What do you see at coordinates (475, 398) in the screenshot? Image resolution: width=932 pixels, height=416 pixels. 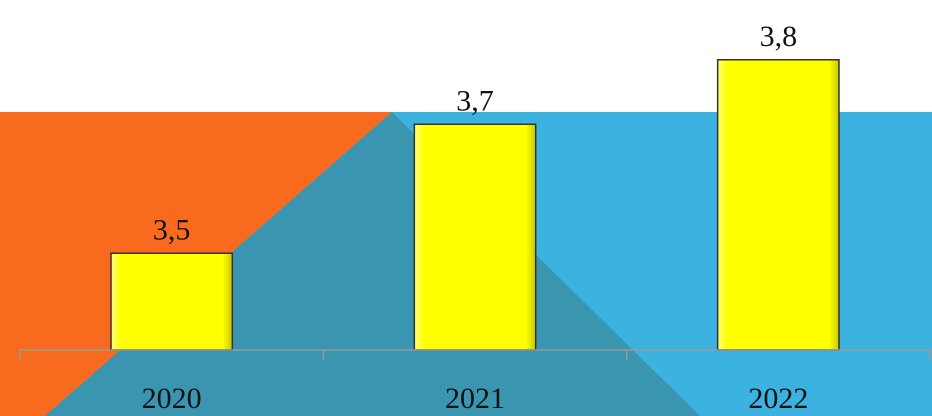 I see `x-tick-label: 2021` at bounding box center [475, 398].